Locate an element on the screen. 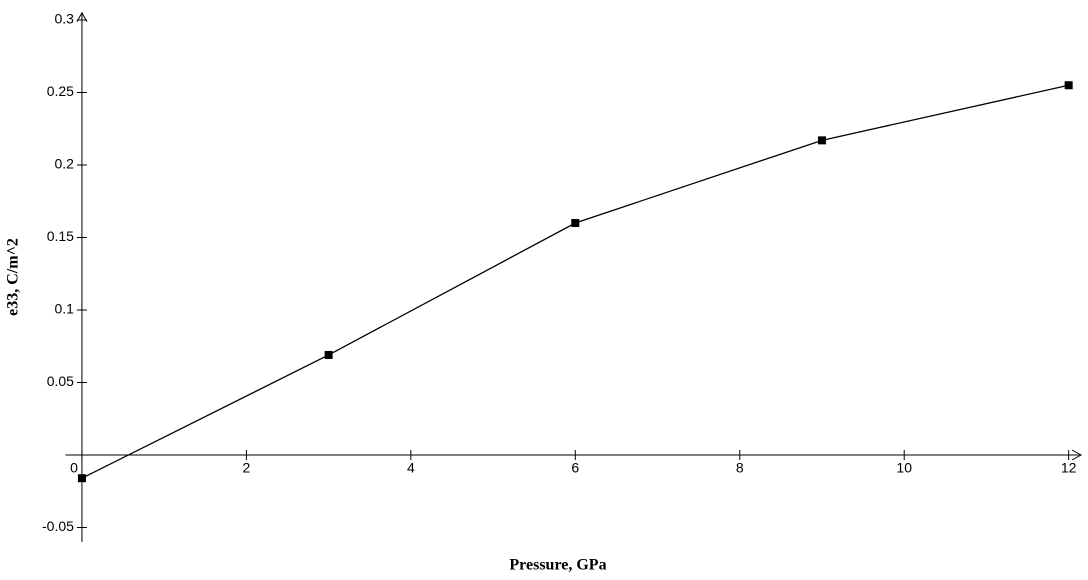 The width and height of the screenshot is (1088, 580). x-tick-label: 4 is located at coordinates (411, 468).